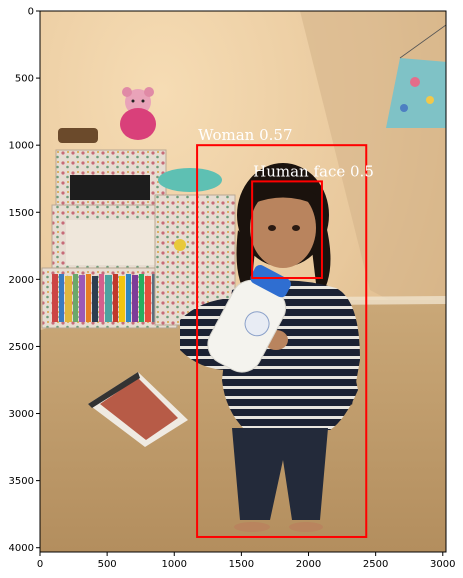  Describe the element at coordinates (31, 12) in the screenshot. I see `y-tick-label: 0` at that location.